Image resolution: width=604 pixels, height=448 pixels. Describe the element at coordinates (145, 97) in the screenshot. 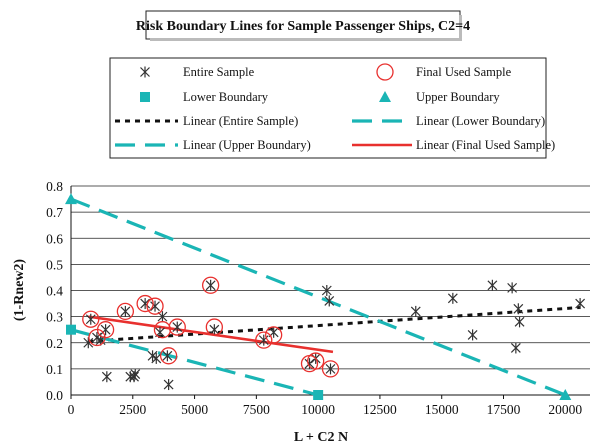

I see `legend-marker-square` at that location.